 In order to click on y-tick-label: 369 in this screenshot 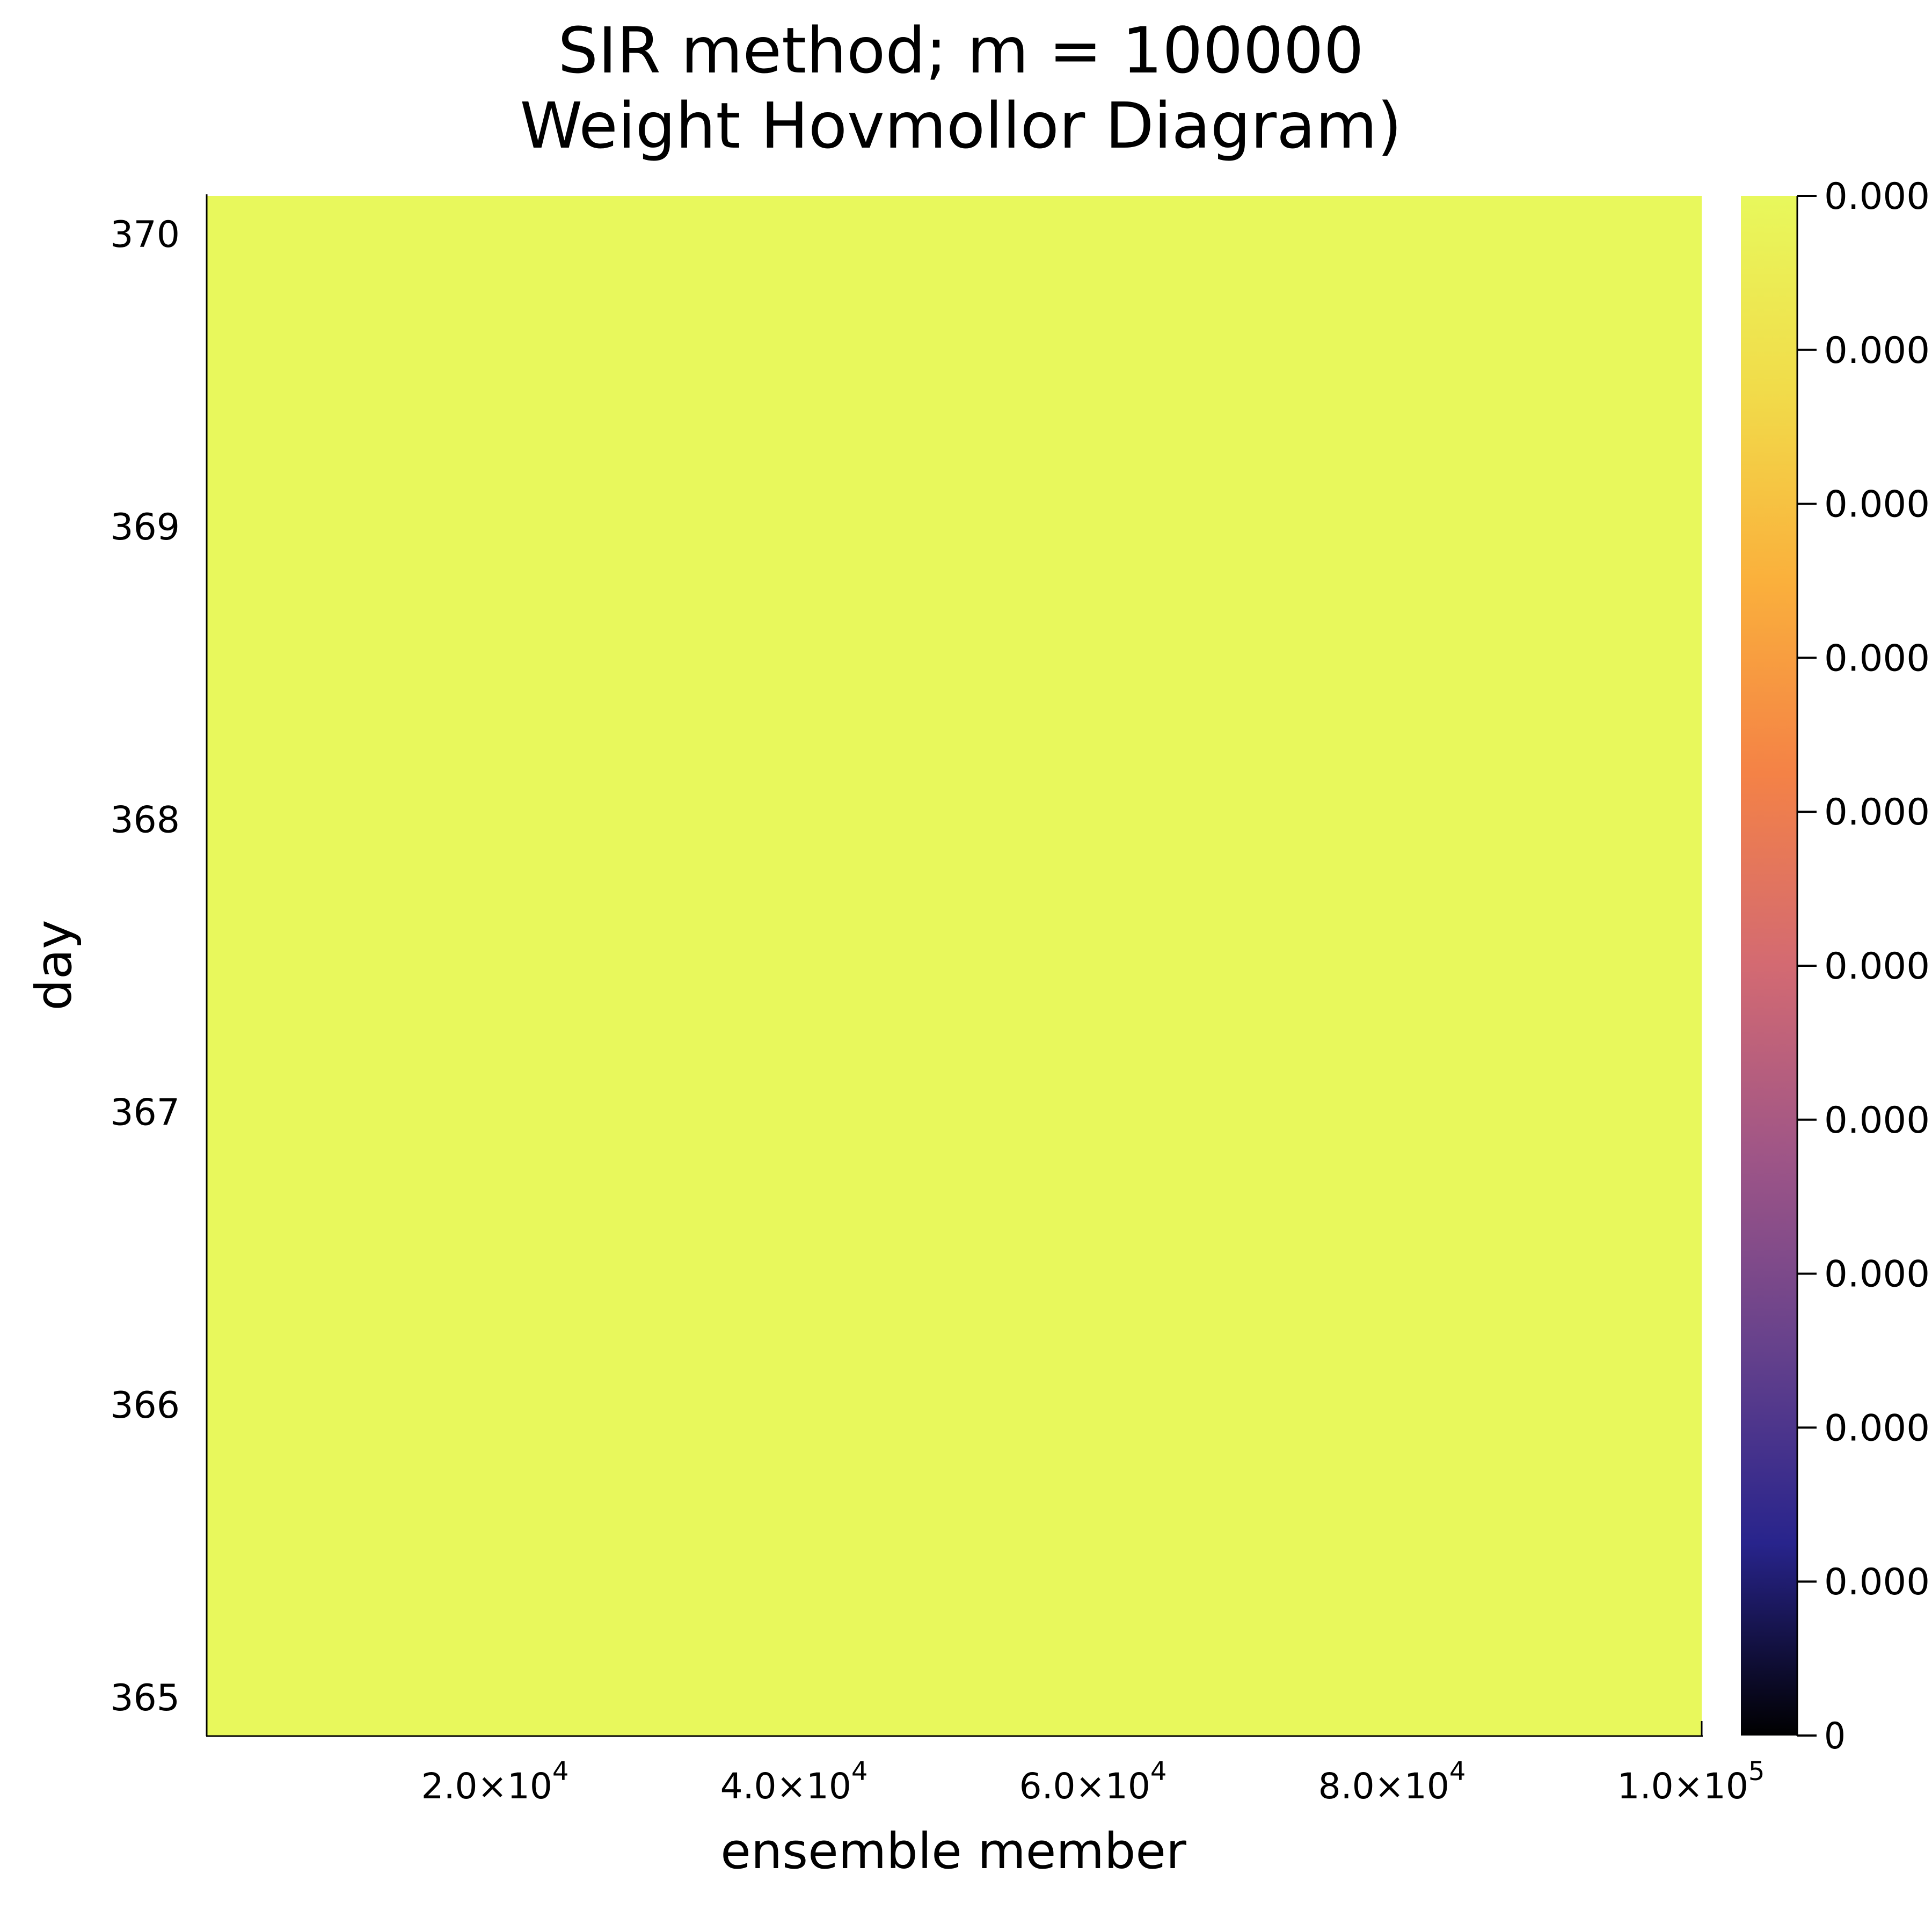, I will do `click(145, 527)`.